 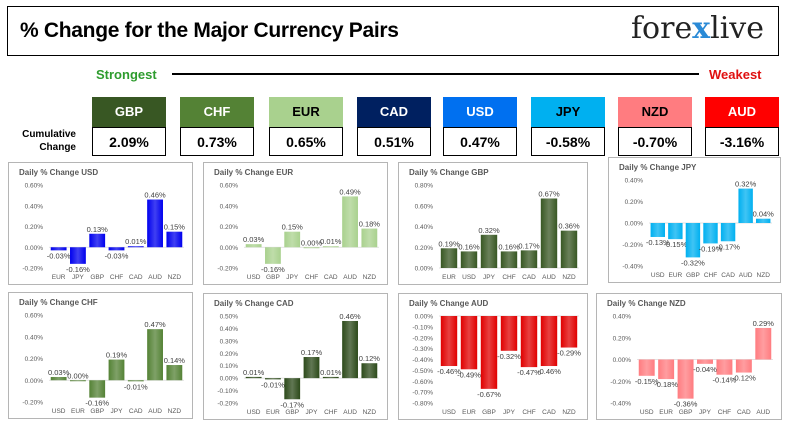 I want to click on currency-code: CAD, so click(x=394, y=112).